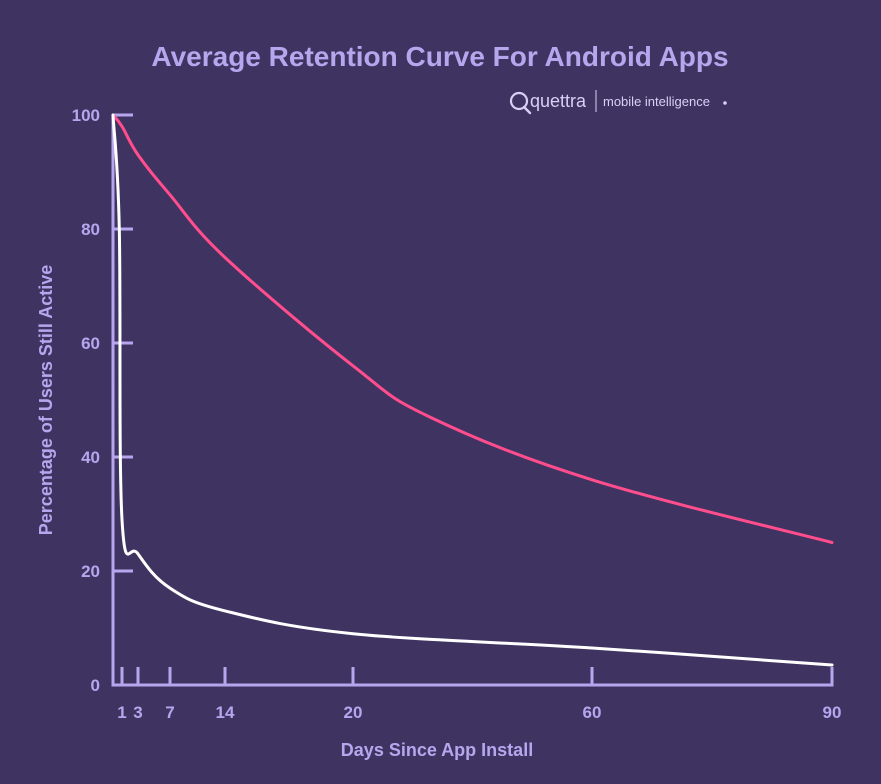  Describe the element at coordinates (169, 712) in the screenshot. I see `x-tick-label: 7` at that location.